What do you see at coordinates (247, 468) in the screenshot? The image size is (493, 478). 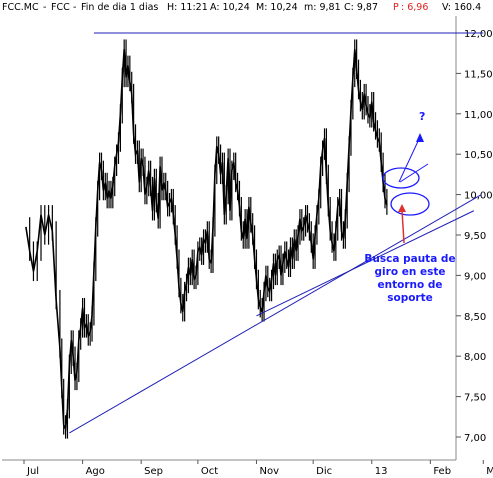 I see `x-axis: Jul Ago Sep Oct Nov Dic 13 Feb Mar` at bounding box center [247, 468].